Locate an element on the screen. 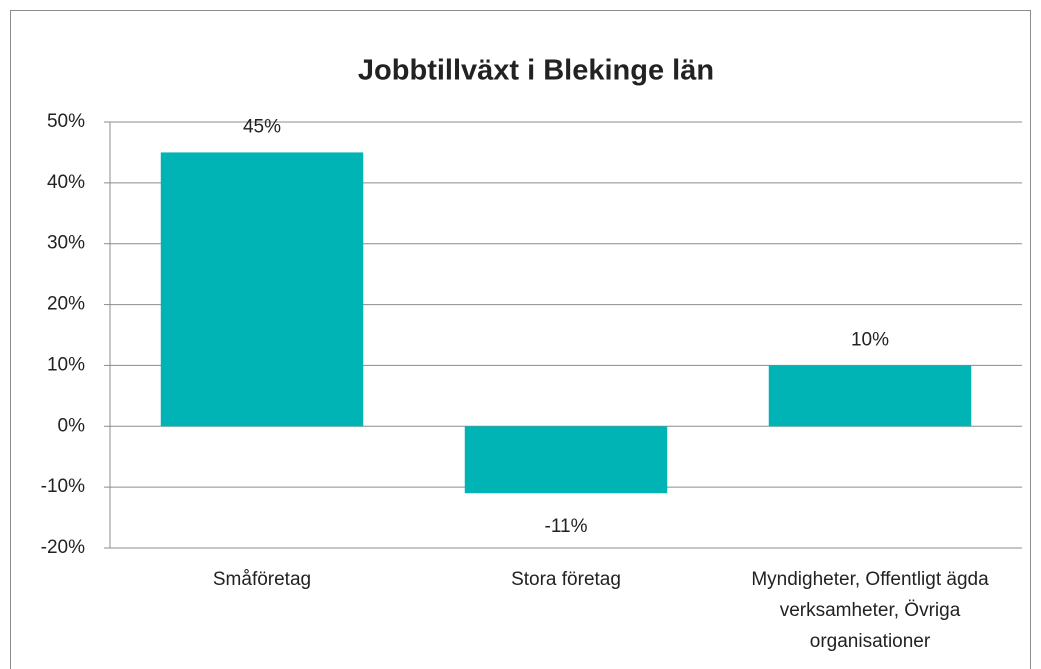  chart-title: Jobbtillväxt i Blekinge län is located at coordinates (536, 71).